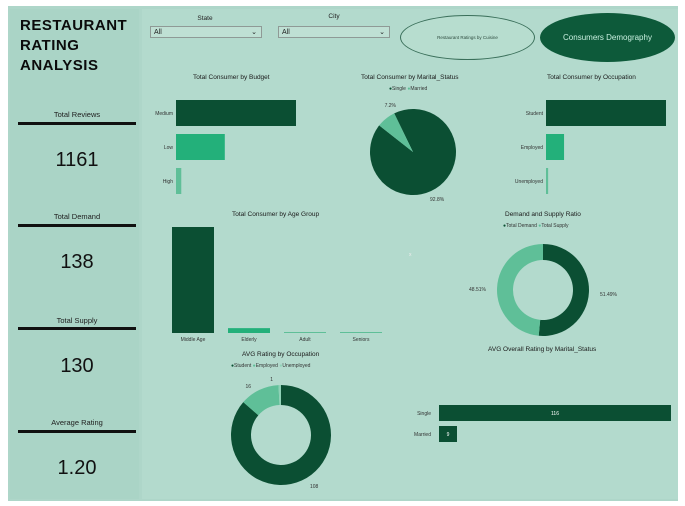  Describe the element at coordinates (543, 214) in the screenshot. I see `ratio-chart-title: Demand and Supply Ratio` at that location.